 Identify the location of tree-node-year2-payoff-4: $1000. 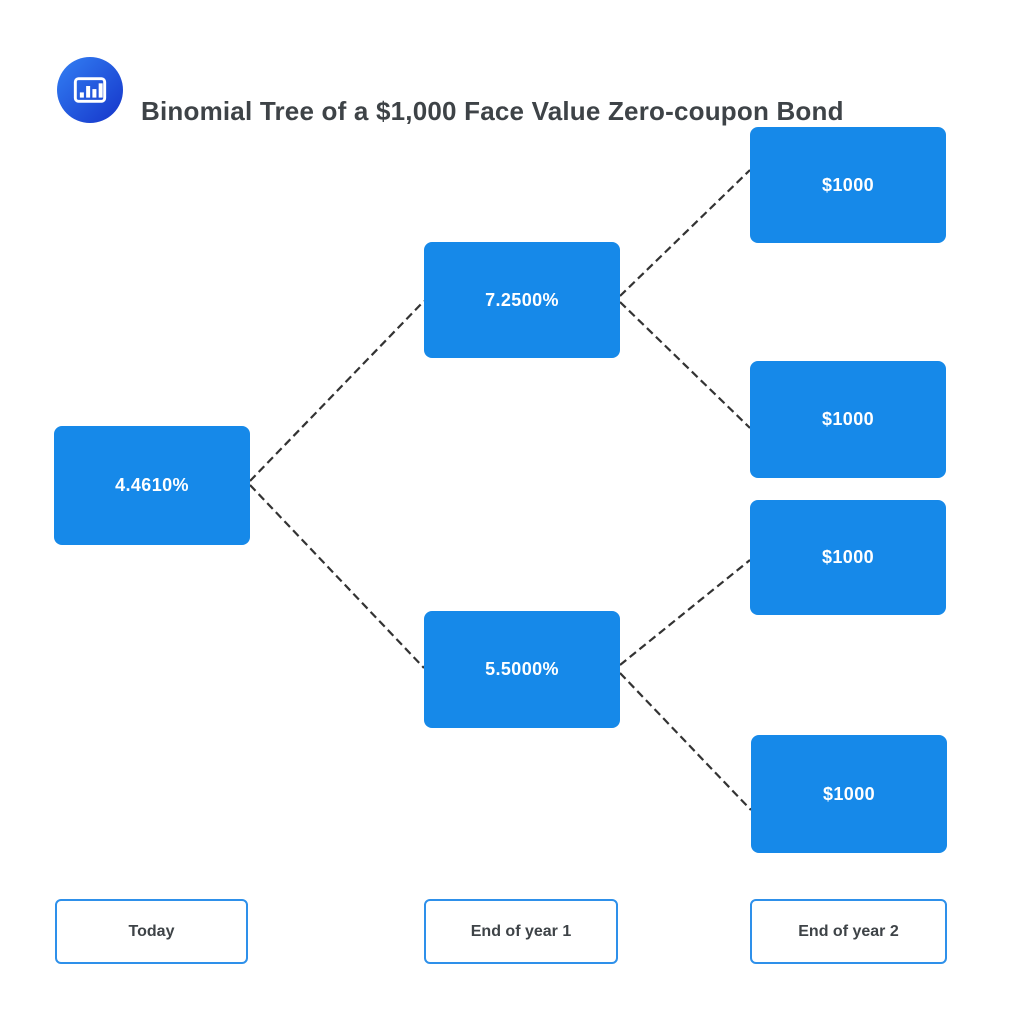
(849, 794).